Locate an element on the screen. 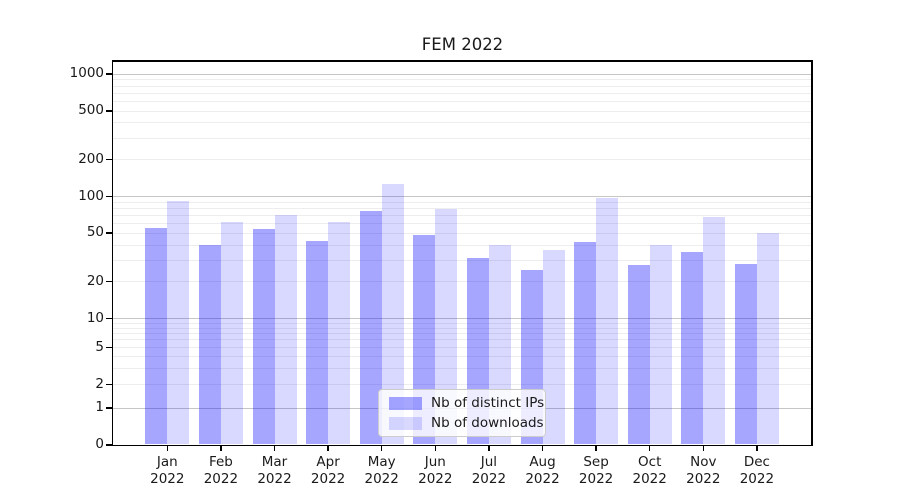 The height and width of the screenshot is (500, 900). bar-downloads-jan-2022 is located at coordinates (178, 323).